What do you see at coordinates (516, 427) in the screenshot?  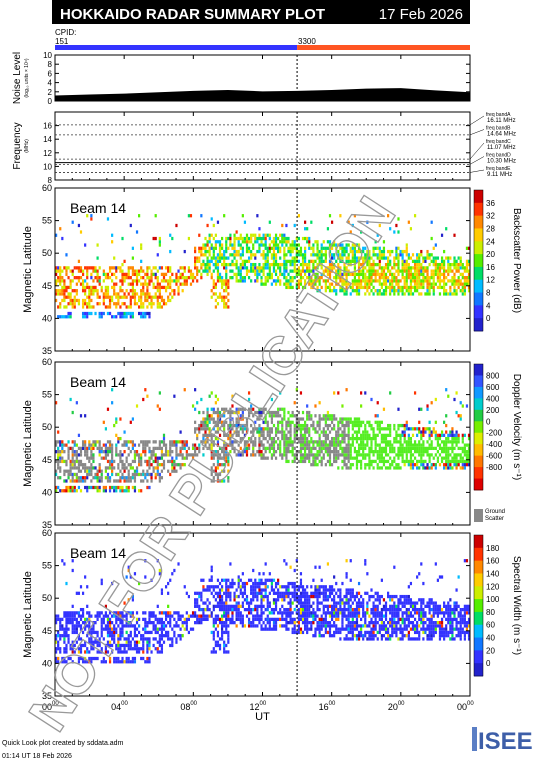 I see `colorbar-label: Doppler Velocity (m s⁻¹)` at bounding box center [516, 427].